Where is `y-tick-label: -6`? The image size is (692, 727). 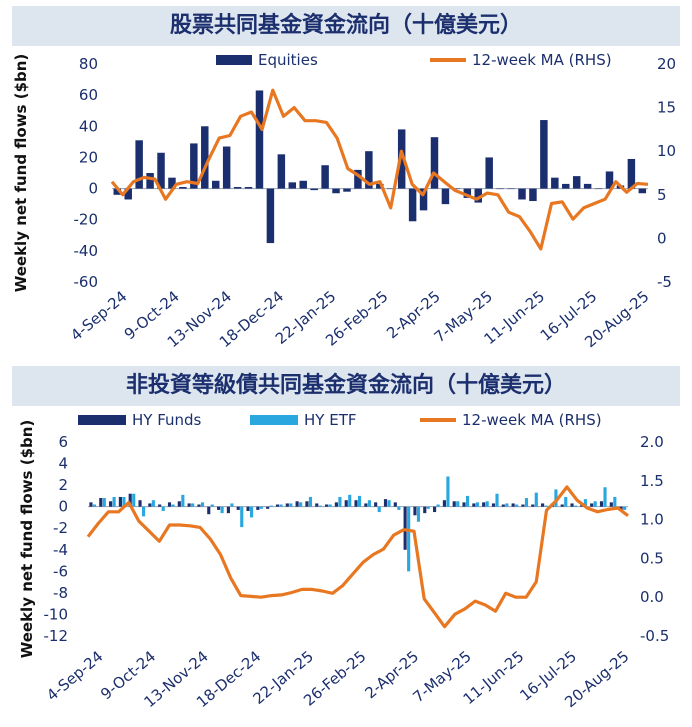 y-tick-label: -6 is located at coordinates (60, 571).